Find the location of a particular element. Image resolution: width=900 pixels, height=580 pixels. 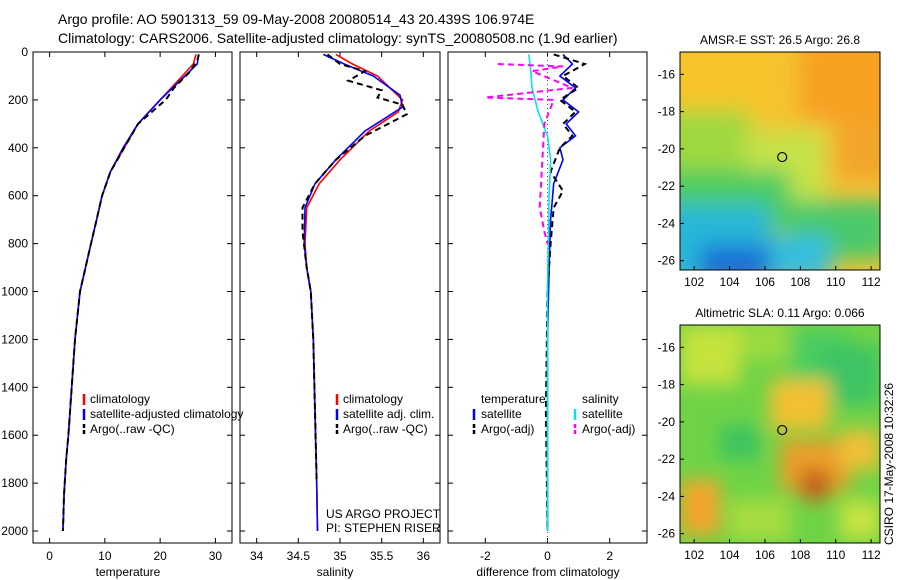

sla-map-field is located at coordinates (780, 434).